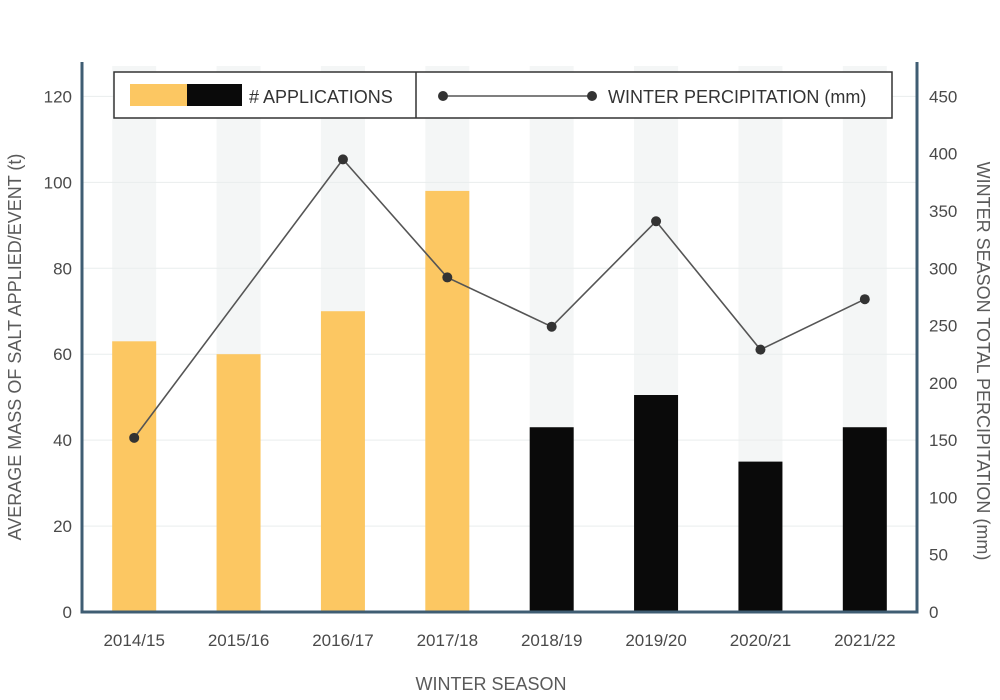 This screenshot has height=700, width=1000. What do you see at coordinates (737, 97) in the screenshot?
I see `legend-label-precipitation: WINTER PERCIPITATION (mm)` at bounding box center [737, 97].